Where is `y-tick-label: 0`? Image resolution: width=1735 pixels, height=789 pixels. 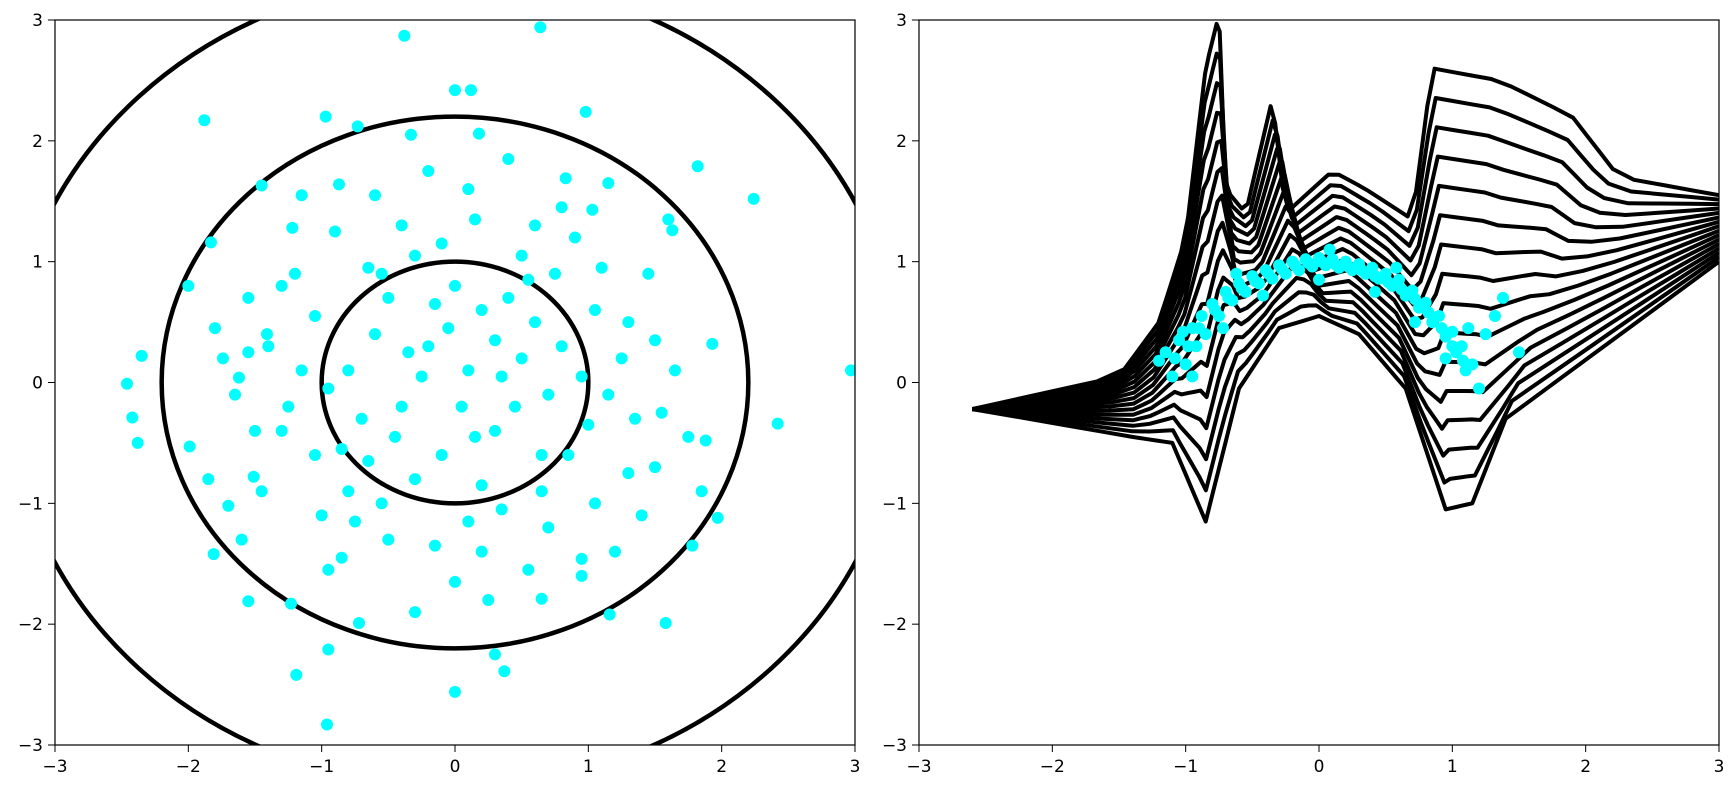 y-tick-label: 0 is located at coordinates (37, 384).